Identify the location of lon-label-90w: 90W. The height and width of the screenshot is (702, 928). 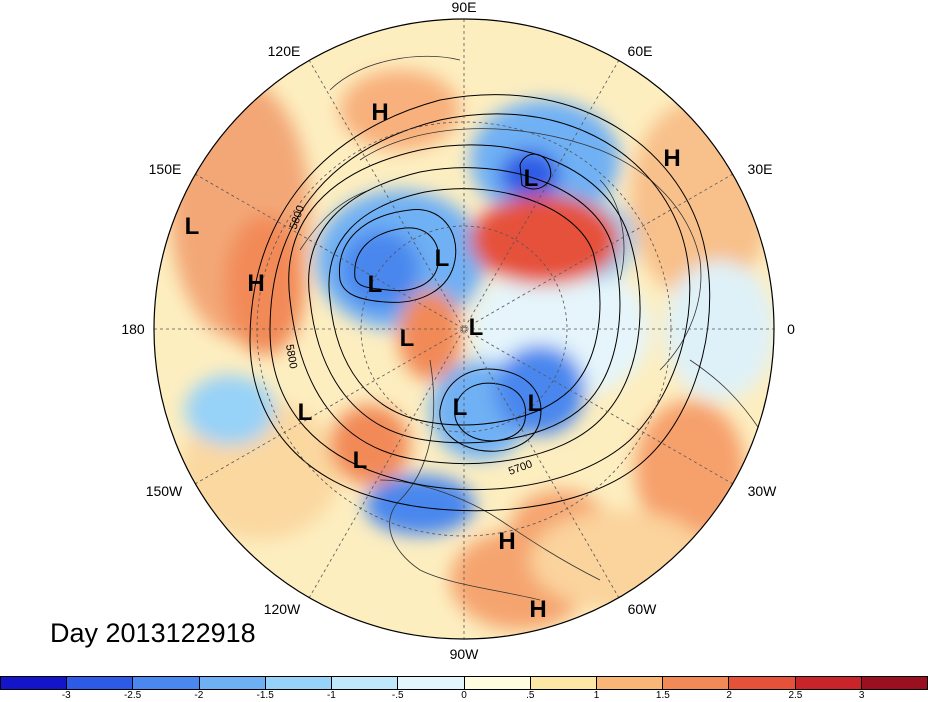
(465, 654).